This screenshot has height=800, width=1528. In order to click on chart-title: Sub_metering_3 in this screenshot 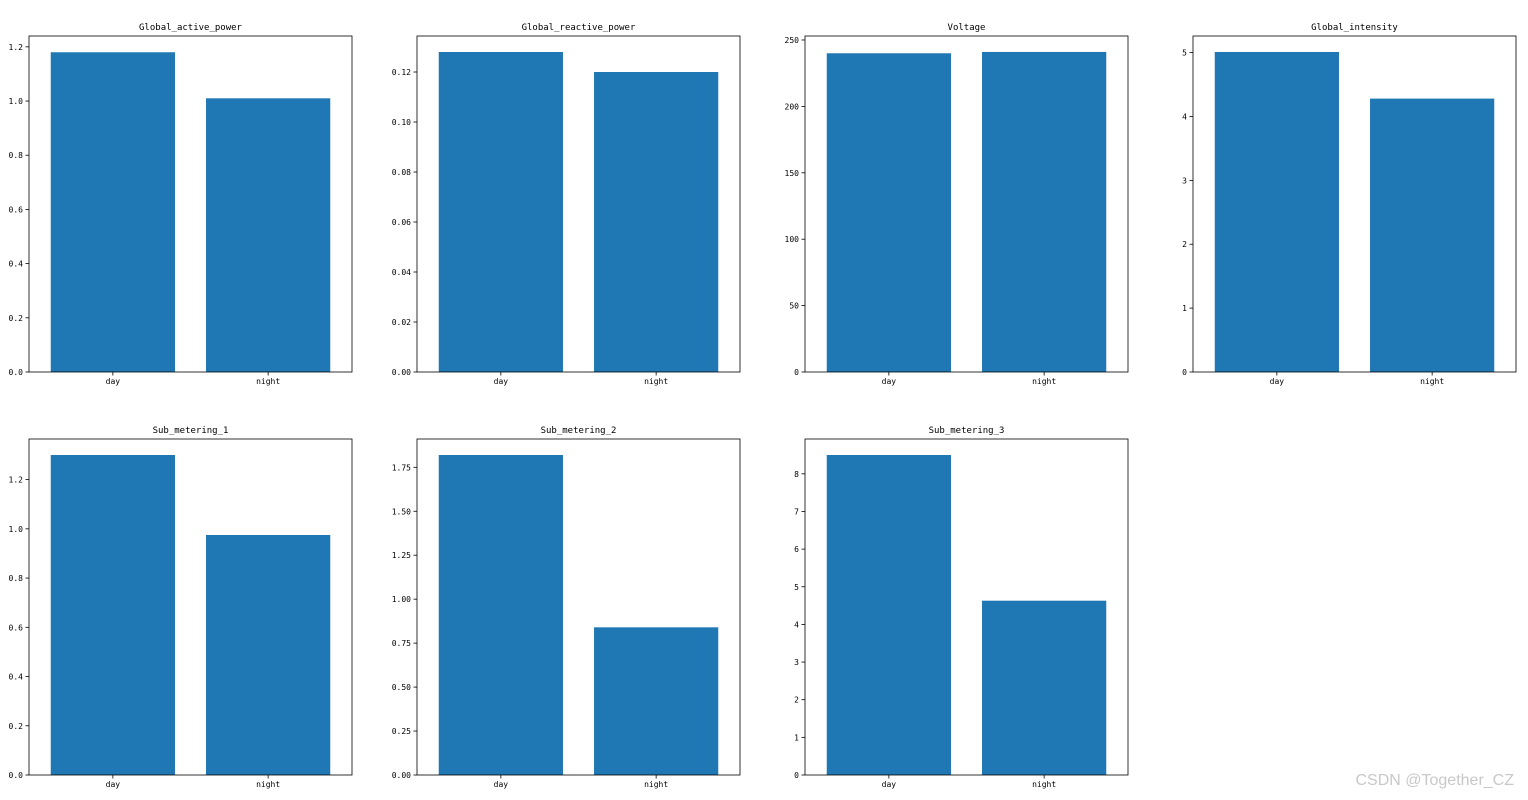, I will do `click(967, 431)`.